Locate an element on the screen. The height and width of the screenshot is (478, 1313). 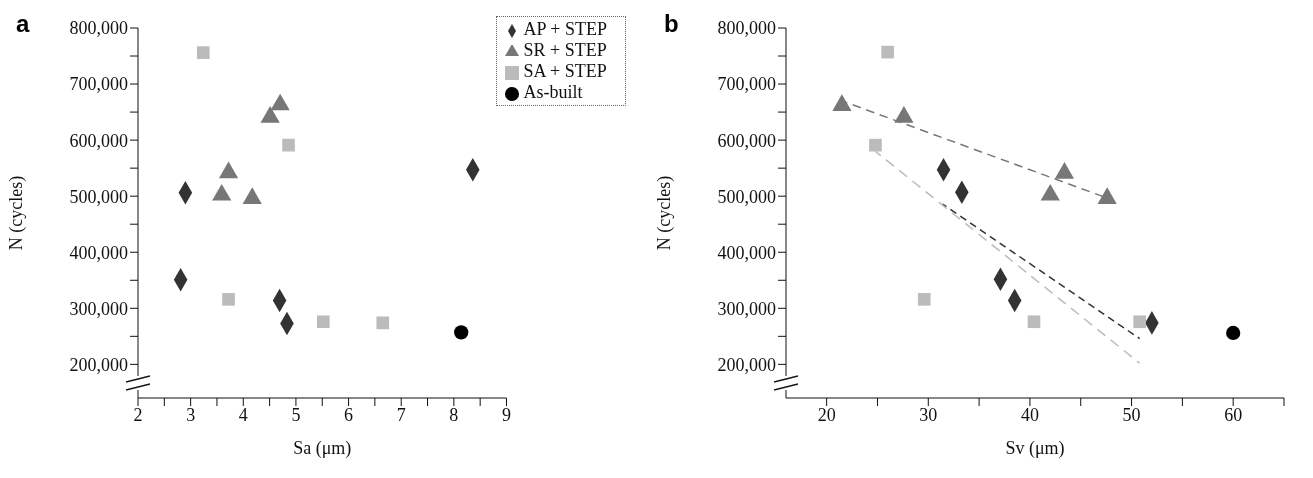
chart-title: b is located at coordinates (671, 24).